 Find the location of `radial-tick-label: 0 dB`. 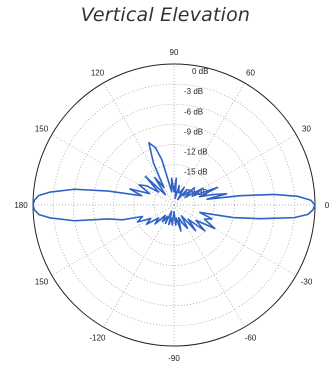

radial-tick-label: 0 dB is located at coordinates (200, 71).